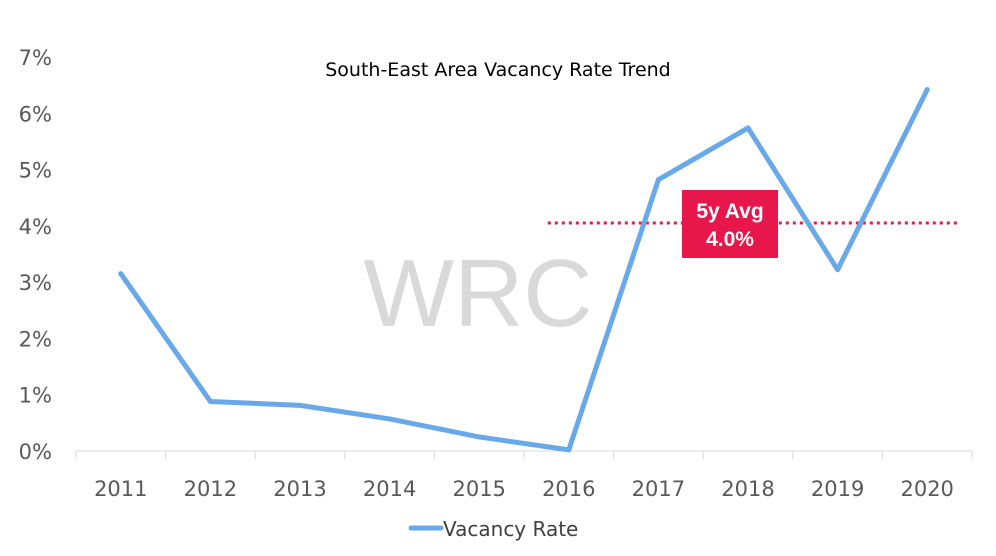  Describe the element at coordinates (389, 489) in the screenshot. I see `x-tick-label: 2014` at that location.